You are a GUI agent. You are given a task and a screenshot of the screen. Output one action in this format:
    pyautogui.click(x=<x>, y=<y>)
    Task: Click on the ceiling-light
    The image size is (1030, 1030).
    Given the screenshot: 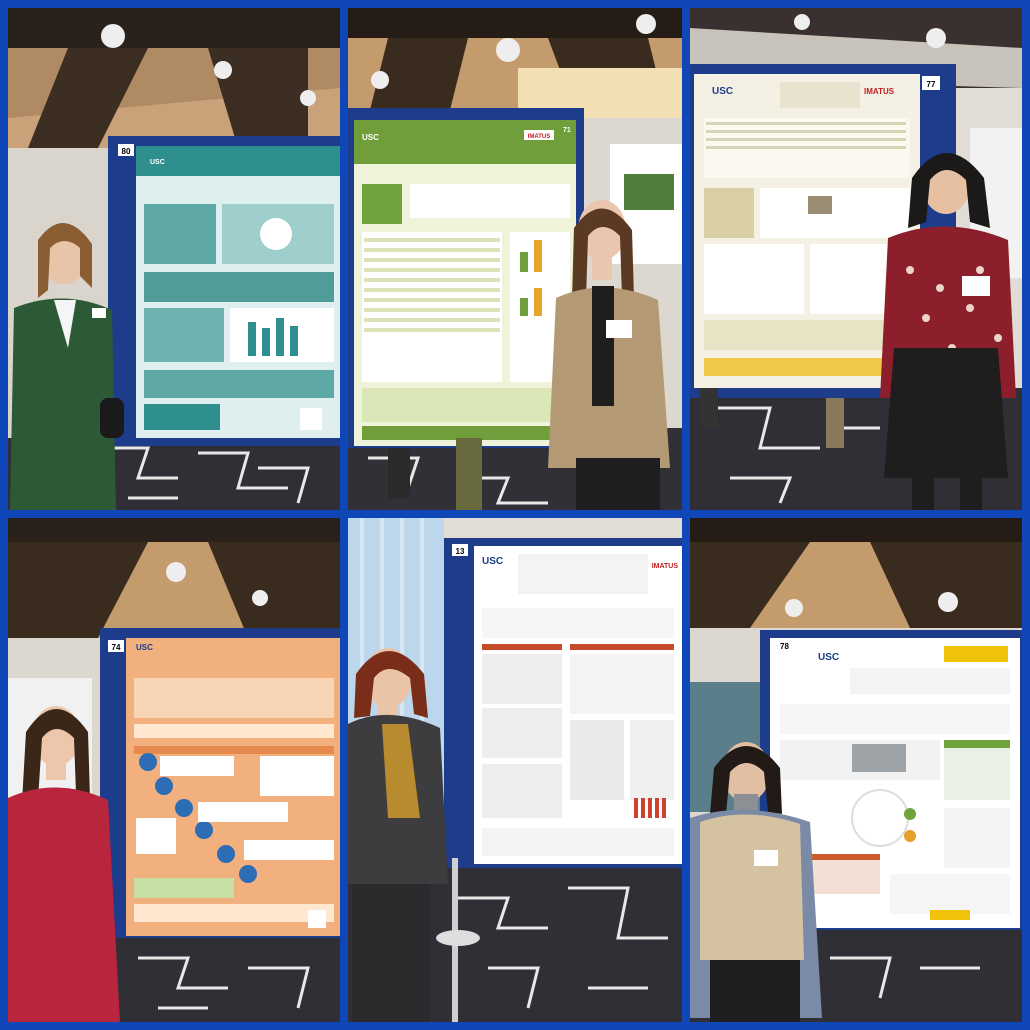 What is the action you would take?
    pyautogui.click(x=113, y=36)
    